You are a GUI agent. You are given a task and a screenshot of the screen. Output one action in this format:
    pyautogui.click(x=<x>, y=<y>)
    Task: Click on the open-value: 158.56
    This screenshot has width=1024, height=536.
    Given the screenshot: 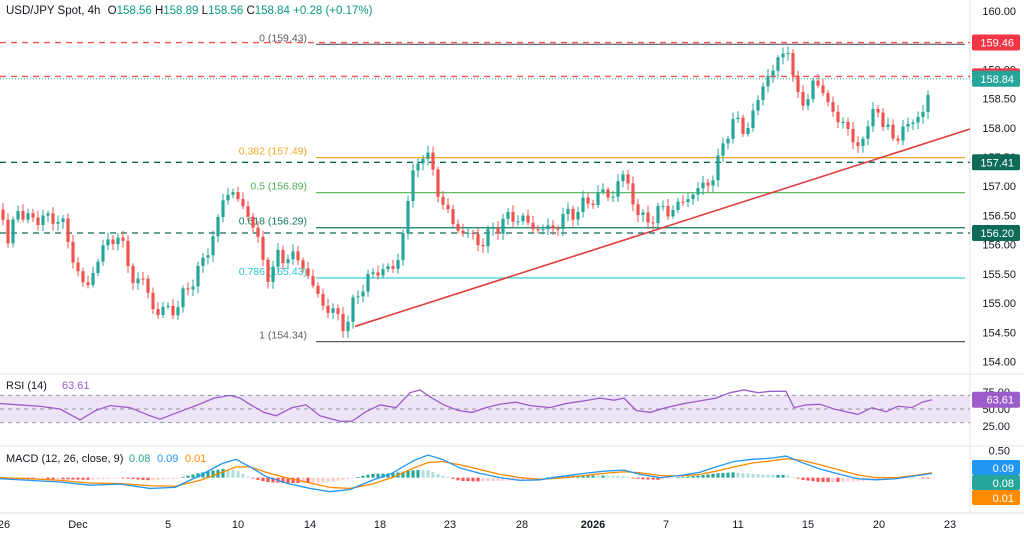 What is the action you would take?
    pyautogui.click(x=134, y=11)
    